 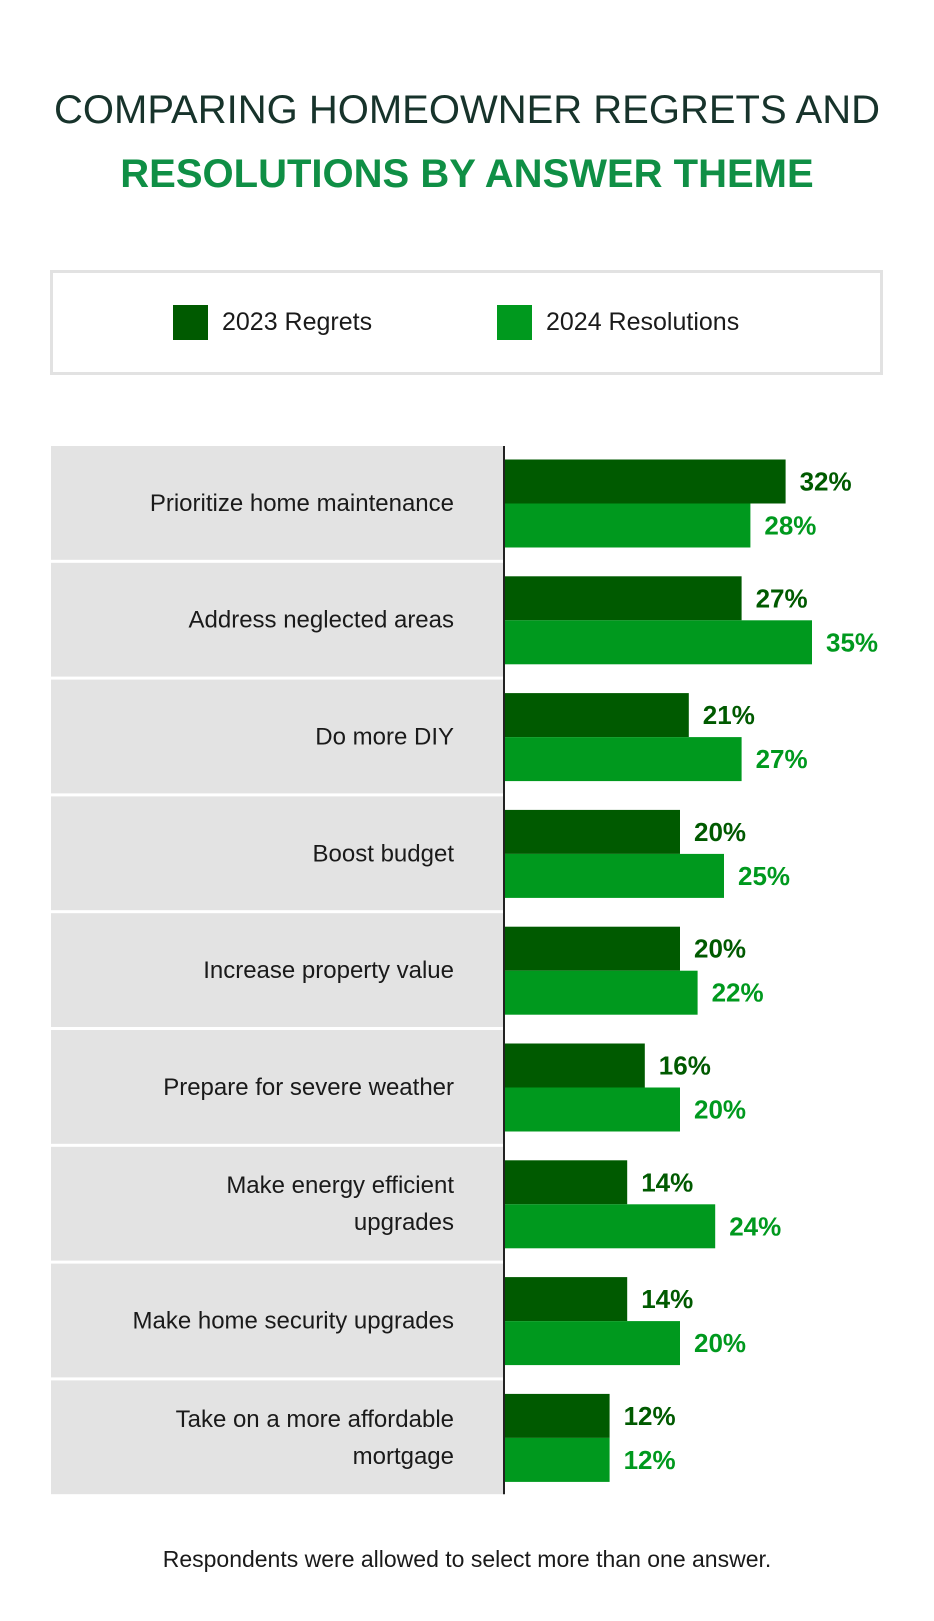 What do you see at coordinates (315, 1419) in the screenshot?
I see `category-label: Take on a more affordable` at bounding box center [315, 1419].